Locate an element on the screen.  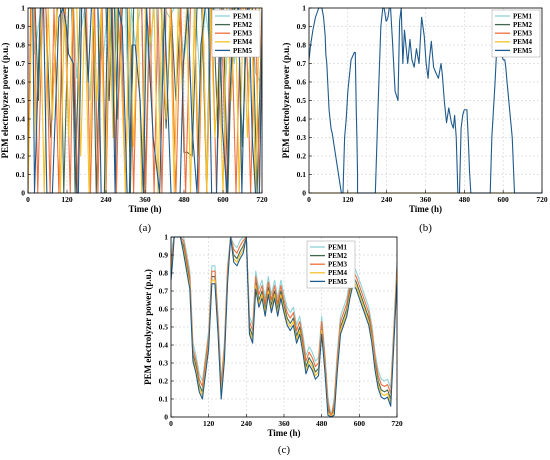
panel-label: (b) is located at coordinates (425, 228).